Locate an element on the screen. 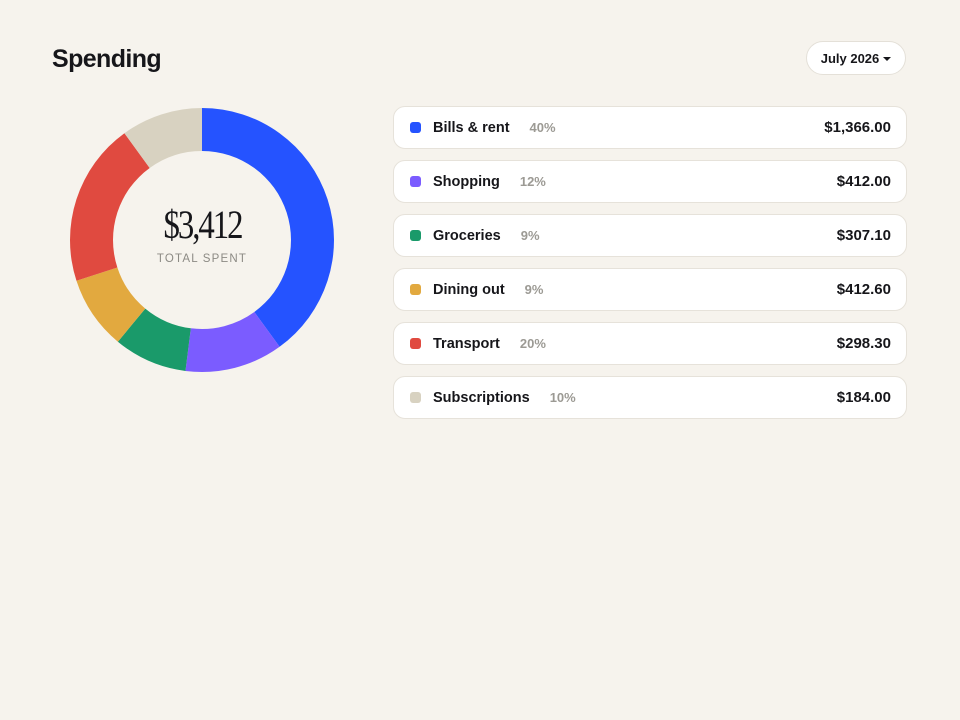 Image resolution: width=960 pixels, height=720 pixels. month-selector-button: July 2026 is located at coordinates (856, 58).